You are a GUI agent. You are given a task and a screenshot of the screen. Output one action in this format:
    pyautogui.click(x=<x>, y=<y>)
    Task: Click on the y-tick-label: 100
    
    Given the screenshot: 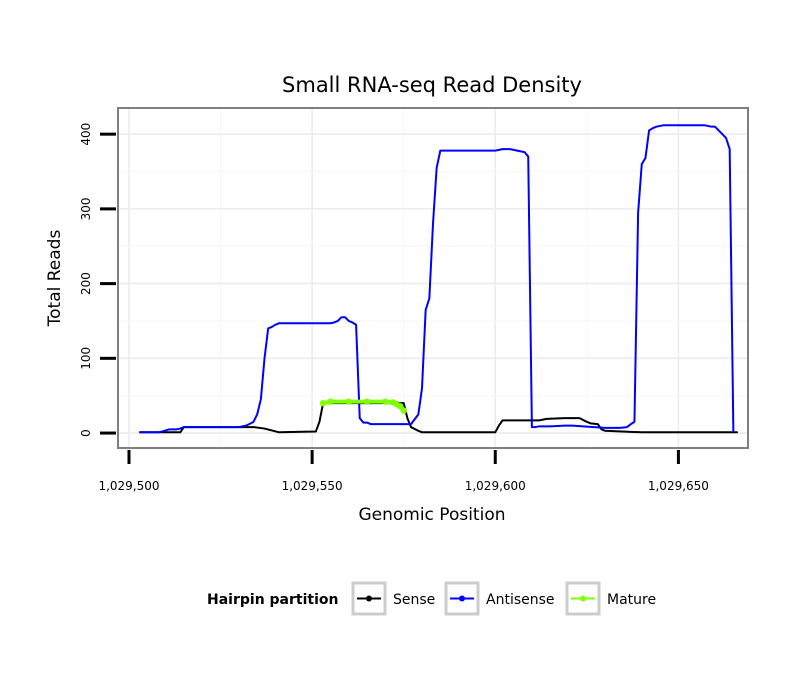 What is the action you would take?
    pyautogui.click(x=86, y=358)
    